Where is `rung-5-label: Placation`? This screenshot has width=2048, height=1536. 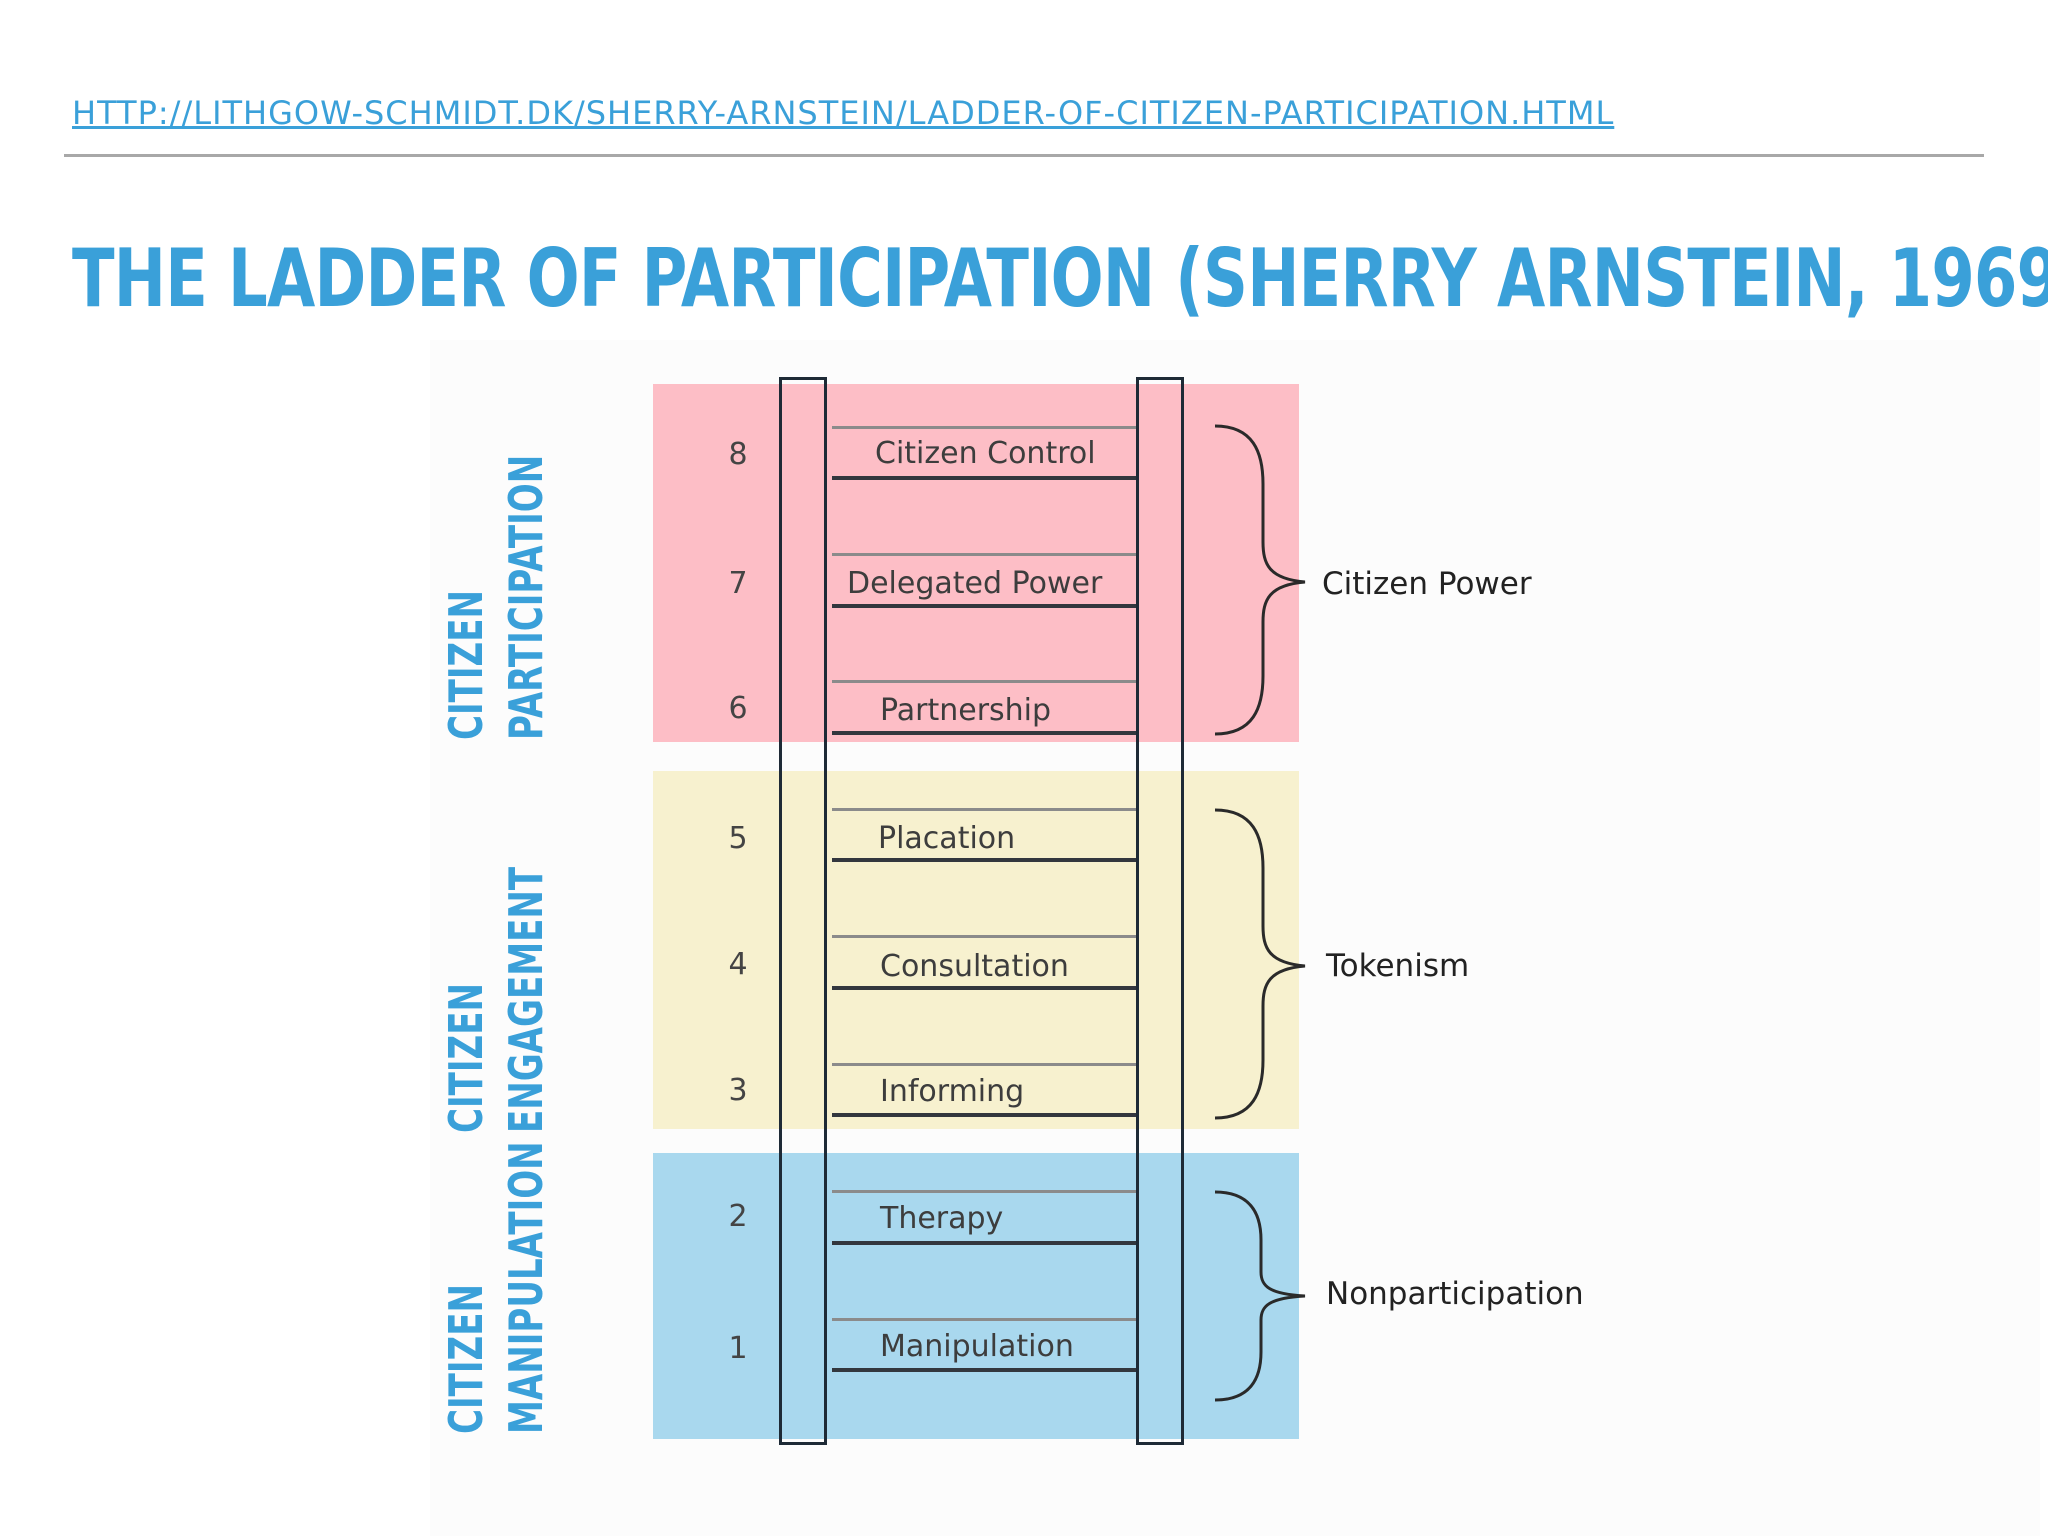
rung-5-label: Placation is located at coordinates (947, 838).